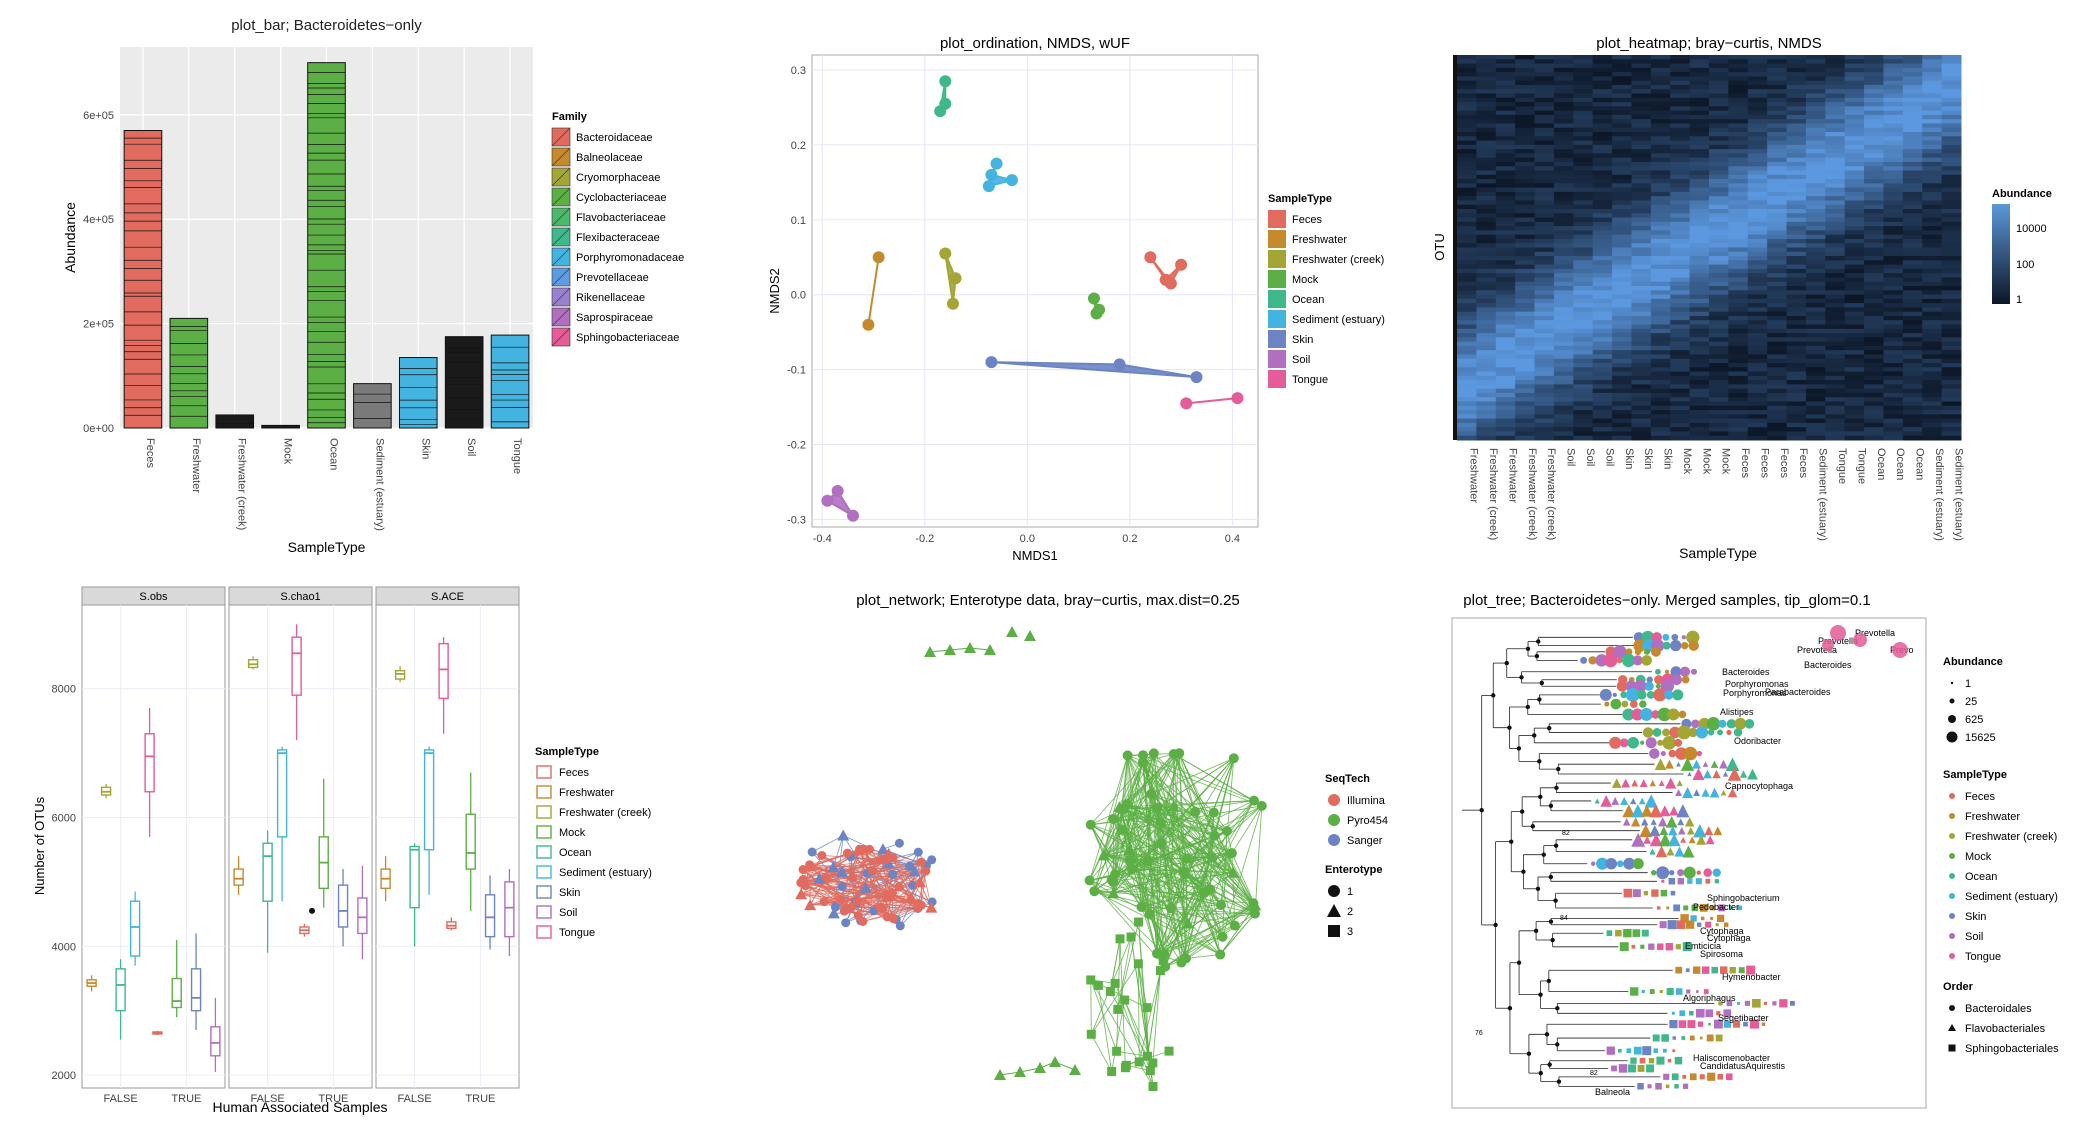 The width and height of the screenshot is (2078, 1122). Describe the element at coordinates (1718, 553) in the screenshot. I see `x-axis-label: SampleType` at that location.